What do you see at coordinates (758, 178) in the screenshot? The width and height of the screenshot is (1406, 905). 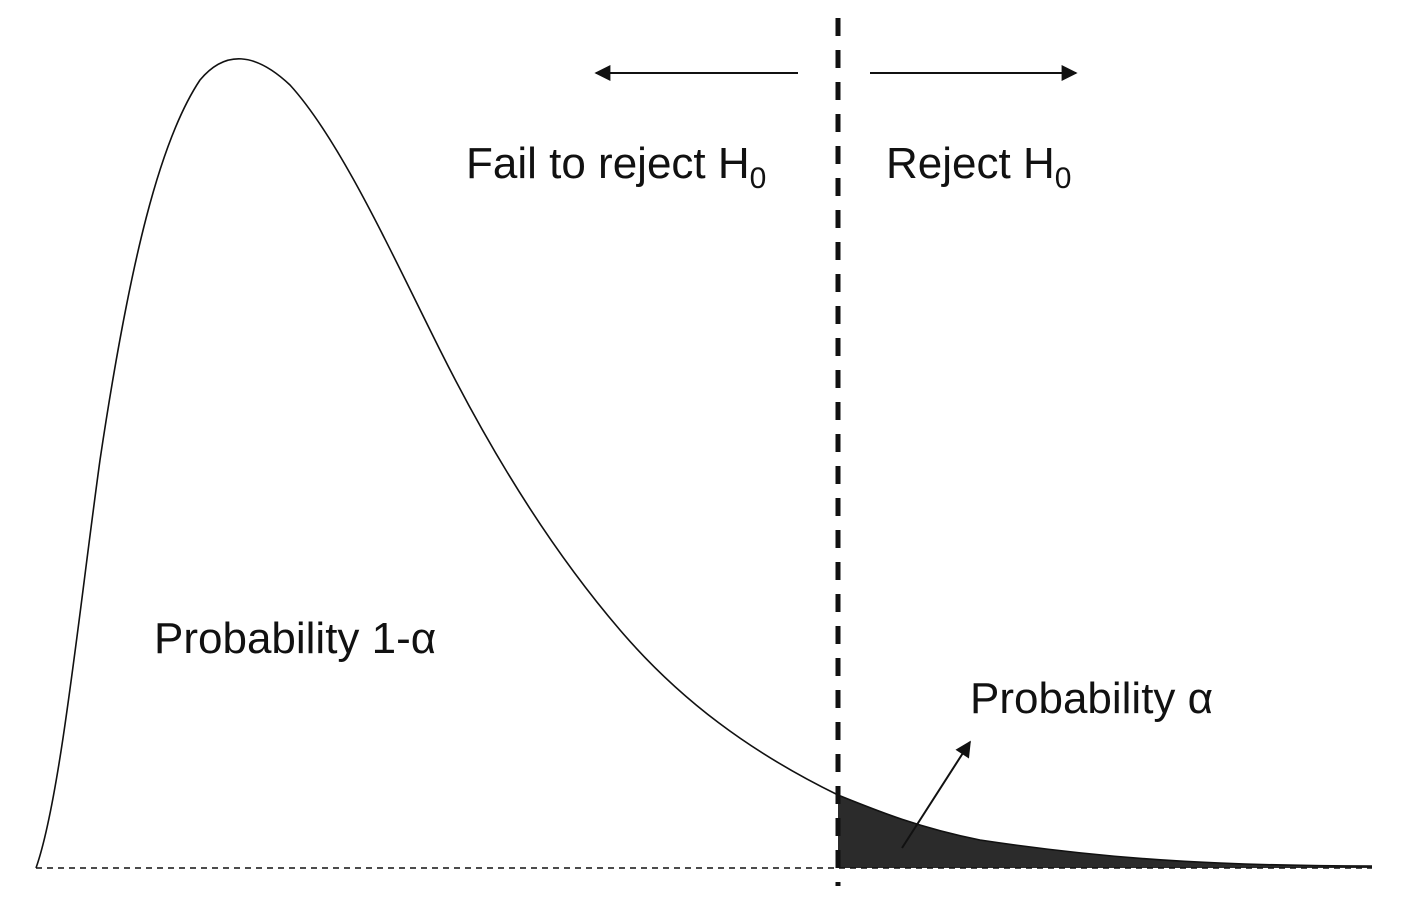 I see `fail-to-reject-subscript: 0` at bounding box center [758, 178].